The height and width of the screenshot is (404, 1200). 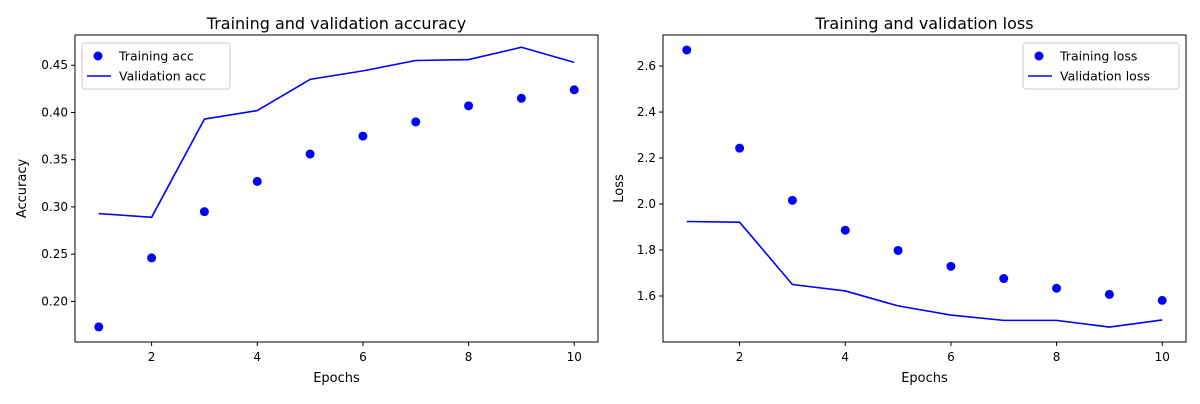 What do you see at coordinates (54, 301) in the screenshot?
I see `y-tick-label: 0.20` at bounding box center [54, 301].